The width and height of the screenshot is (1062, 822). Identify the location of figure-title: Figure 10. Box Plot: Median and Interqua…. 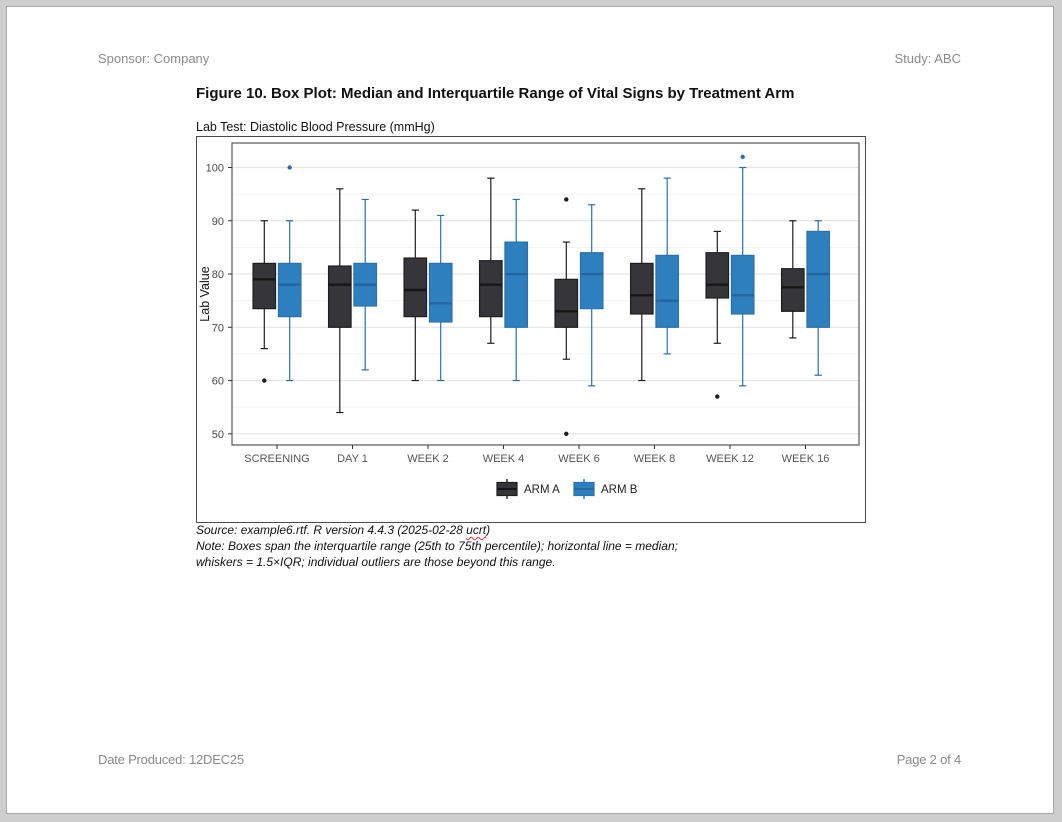
(495, 93).